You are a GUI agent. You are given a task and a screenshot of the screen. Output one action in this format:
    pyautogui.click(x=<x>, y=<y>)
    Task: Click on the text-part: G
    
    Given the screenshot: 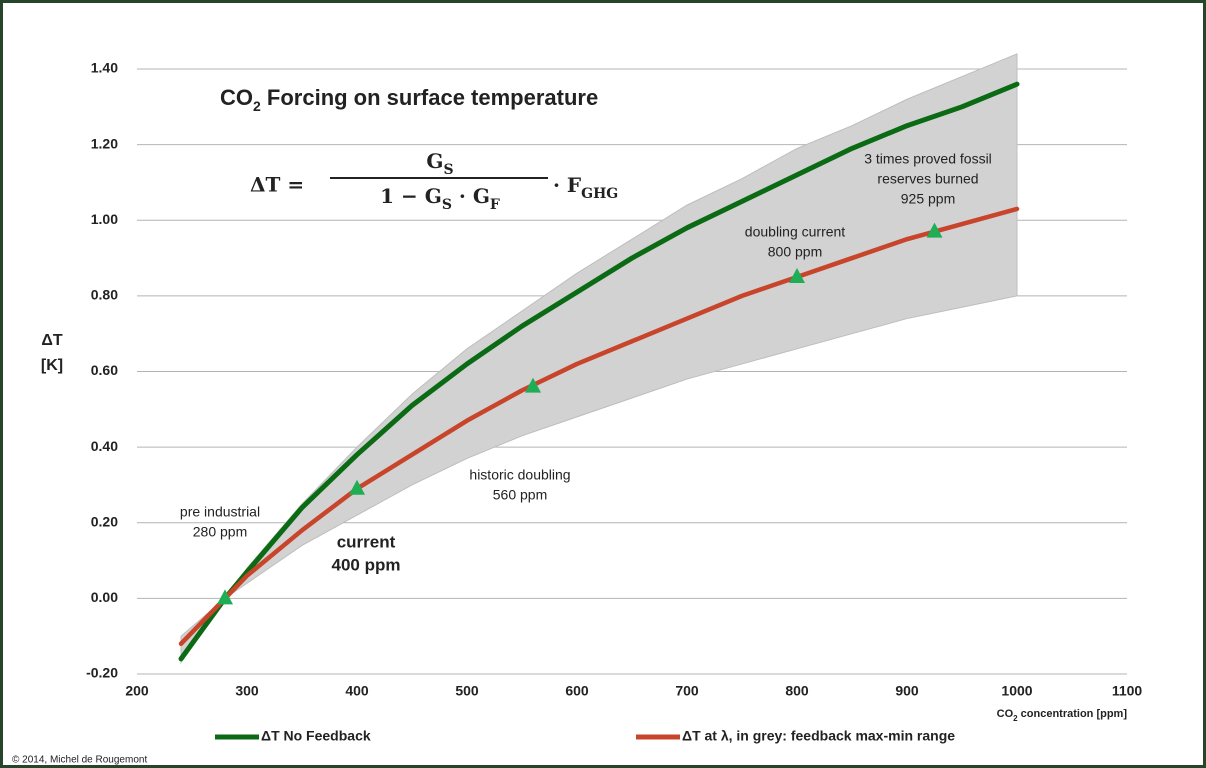 What is the action you would take?
    pyautogui.click(x=434, y=161)
    